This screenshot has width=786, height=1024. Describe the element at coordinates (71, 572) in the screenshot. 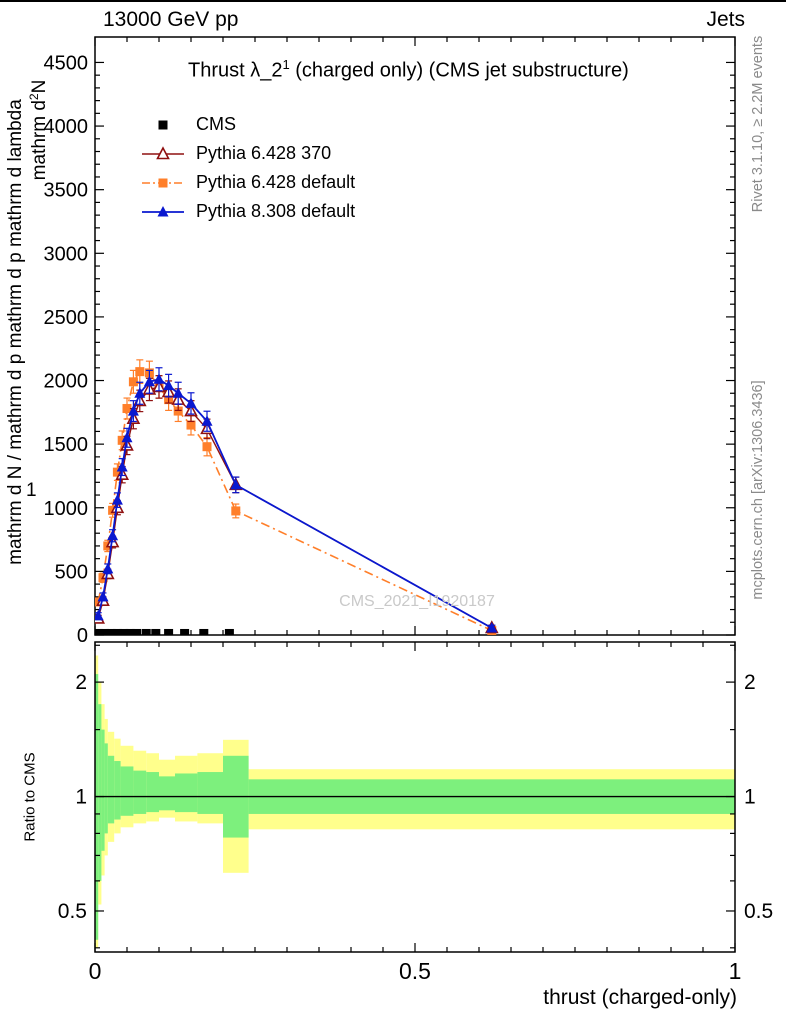

I see `svg-text: 500` at that location.